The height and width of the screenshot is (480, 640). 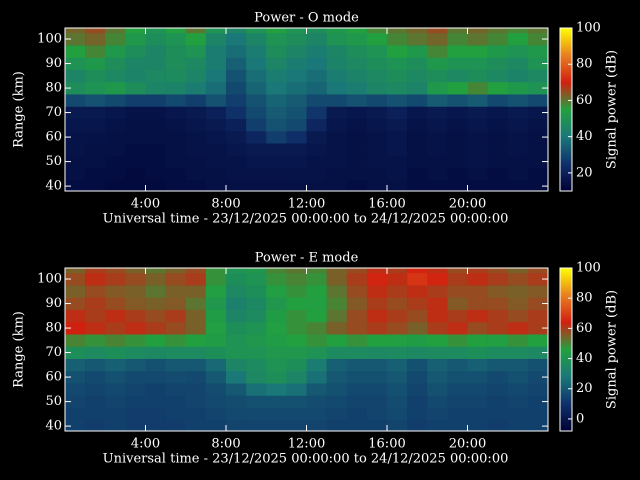 I want to click on colorbar-tick-label: 60, so click(x=584, y=328).